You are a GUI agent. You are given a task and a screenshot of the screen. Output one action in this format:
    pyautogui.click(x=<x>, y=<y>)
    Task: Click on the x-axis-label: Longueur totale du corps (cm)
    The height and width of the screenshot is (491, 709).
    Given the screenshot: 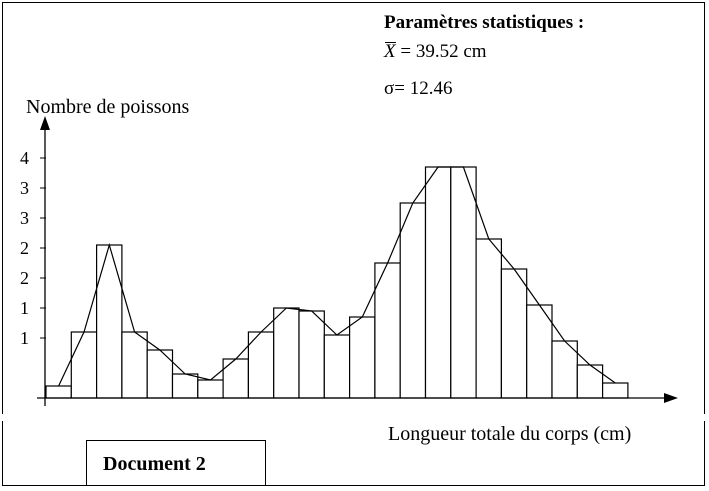 What is the action you would take?
    pyautogui.click(x=510, y=434)
    